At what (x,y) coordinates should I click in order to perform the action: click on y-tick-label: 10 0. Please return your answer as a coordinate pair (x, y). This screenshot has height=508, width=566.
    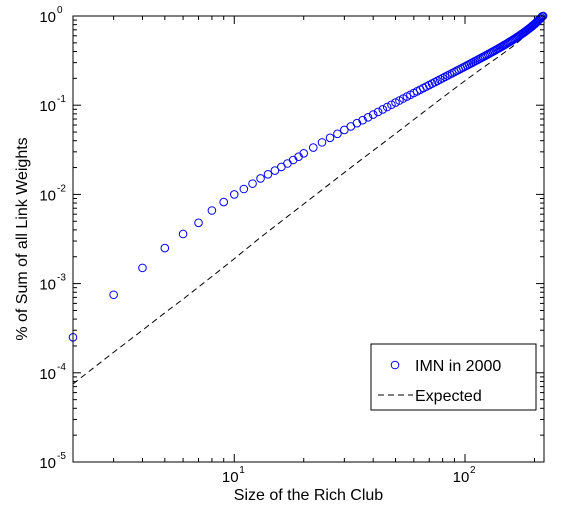
    Looking at the image, I should click on (51, 15).